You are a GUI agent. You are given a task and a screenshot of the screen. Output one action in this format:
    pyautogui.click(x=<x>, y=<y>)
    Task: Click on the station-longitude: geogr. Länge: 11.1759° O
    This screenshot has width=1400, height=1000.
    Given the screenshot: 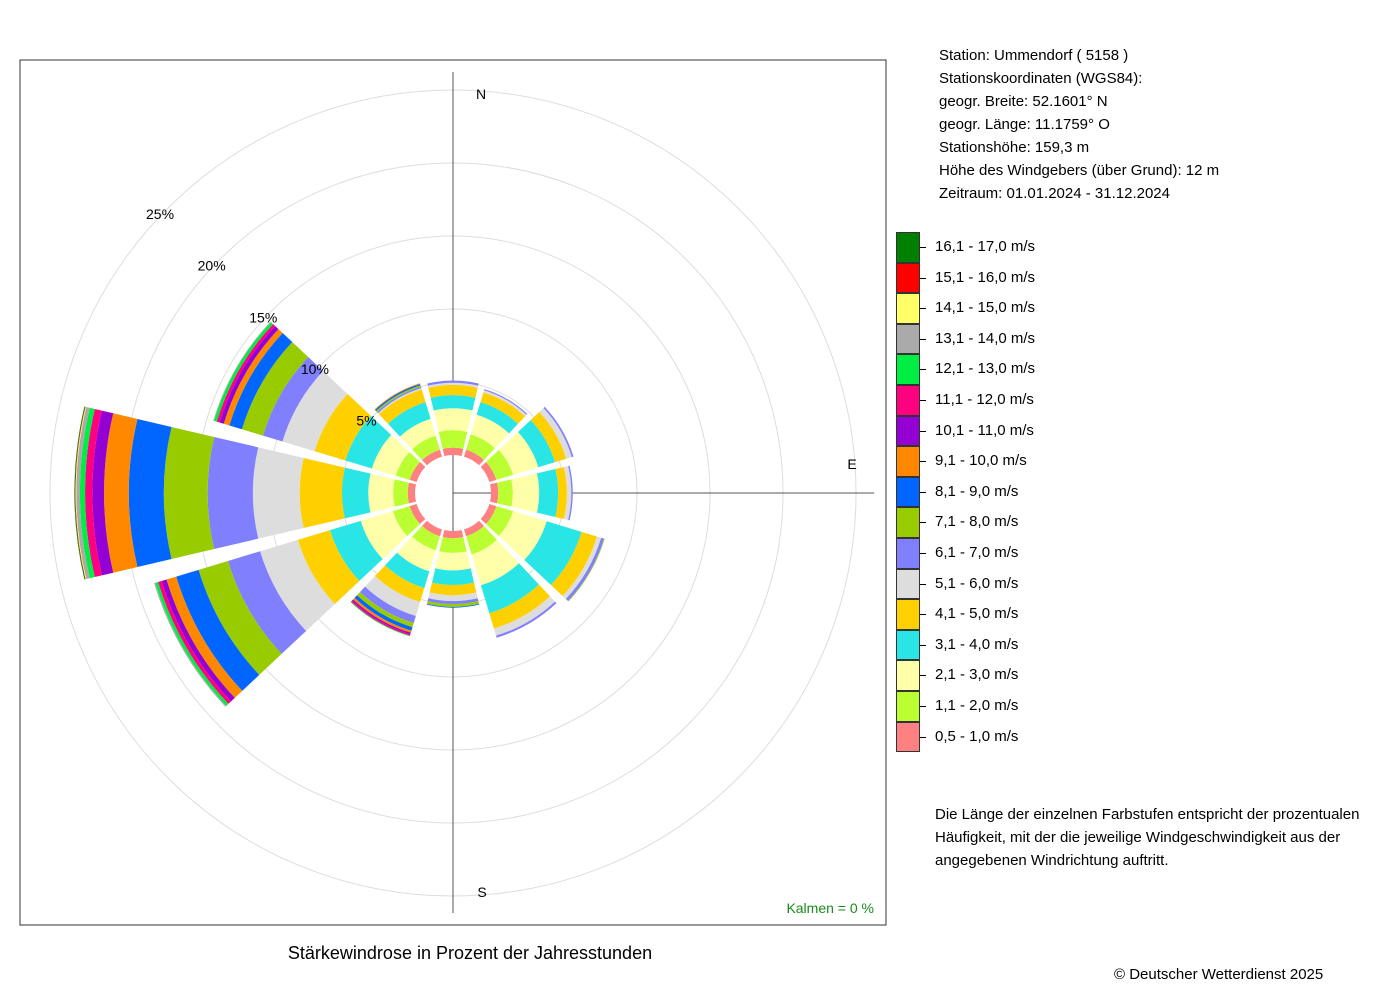 What is the action you would take?
    pyautogui.click(x=1024, y=124)
    